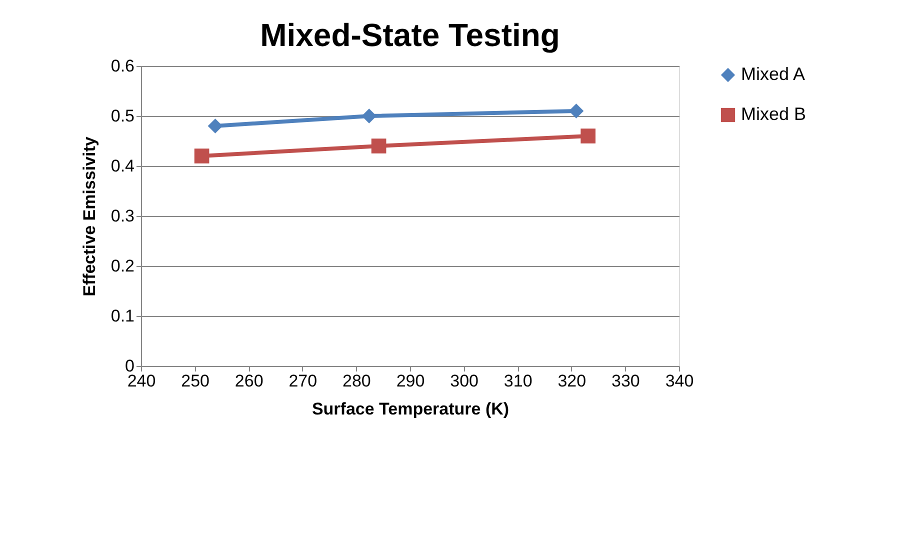 Image resolution: width=917 pixels, height=538 pixels. Describe the element at coordinates (89, 216) in the screenshot. I see `y-axis-title: Effective Emissivity` at that location.